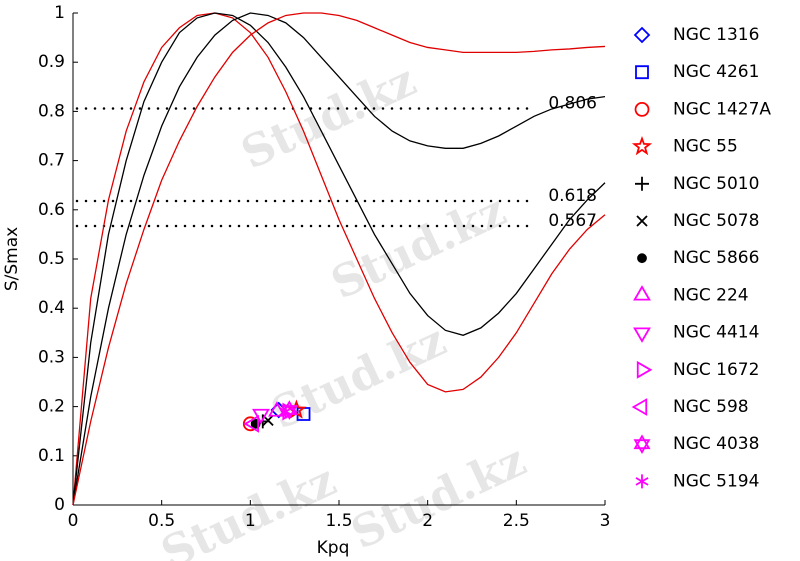  I want to click on y-tick-label: 1, so click(59, 13).